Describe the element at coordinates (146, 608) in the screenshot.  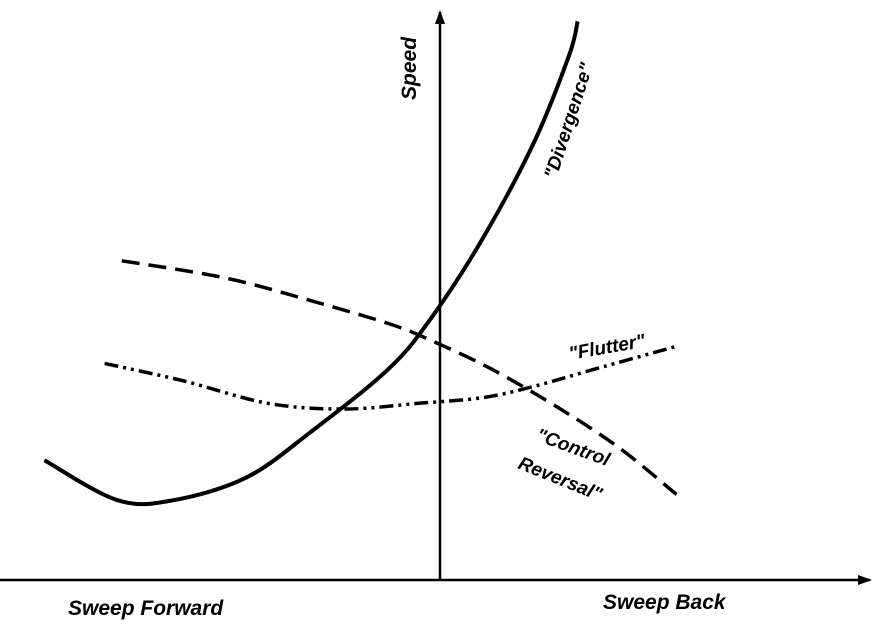
I see `x-axis-label-forward: Sweep Forward` at that location.